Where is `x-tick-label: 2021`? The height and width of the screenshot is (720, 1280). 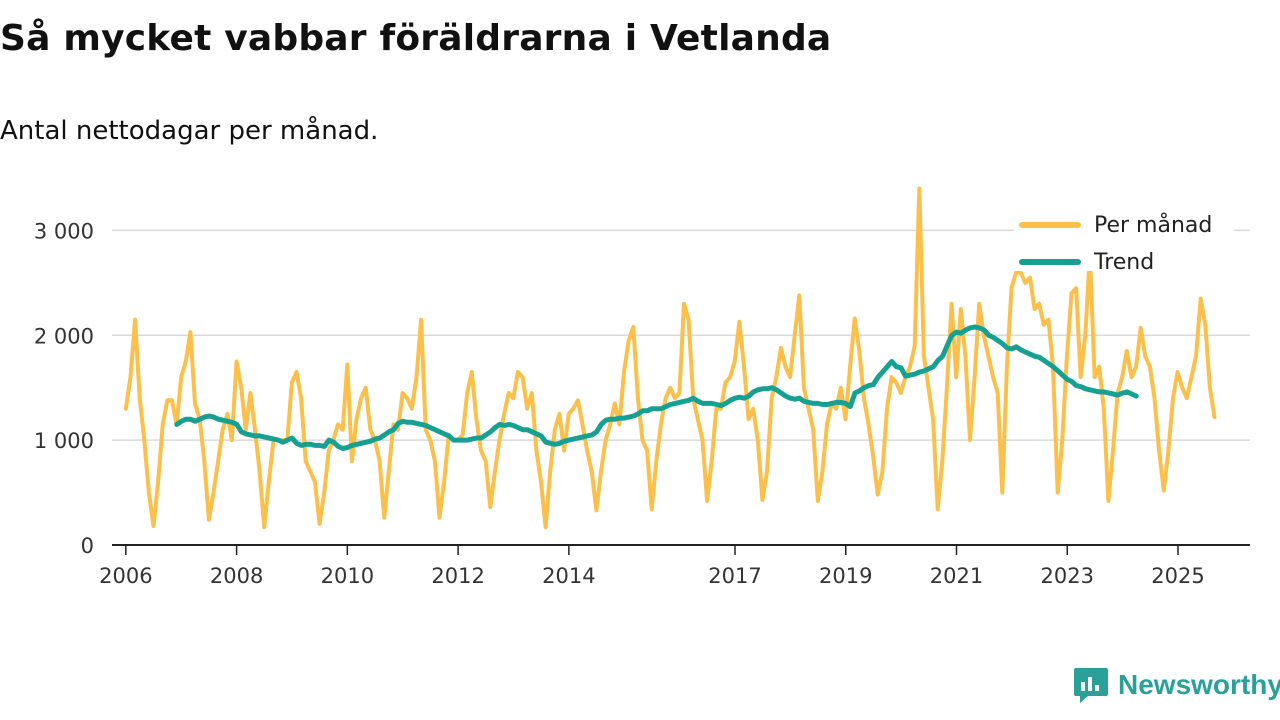 x-tick-label: 2021 is located at coordinates (956, 576).